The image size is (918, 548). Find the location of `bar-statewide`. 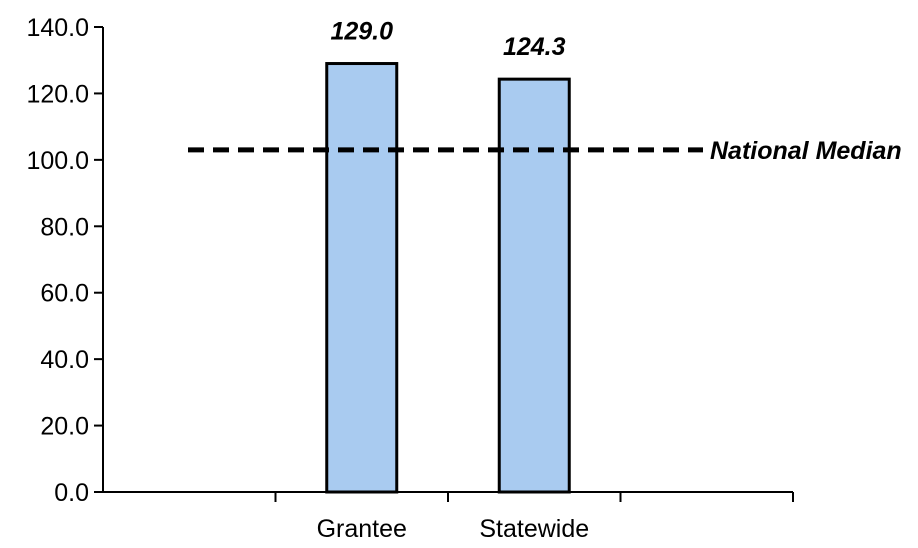

bar-statewide is located at coordinates (534, 285).